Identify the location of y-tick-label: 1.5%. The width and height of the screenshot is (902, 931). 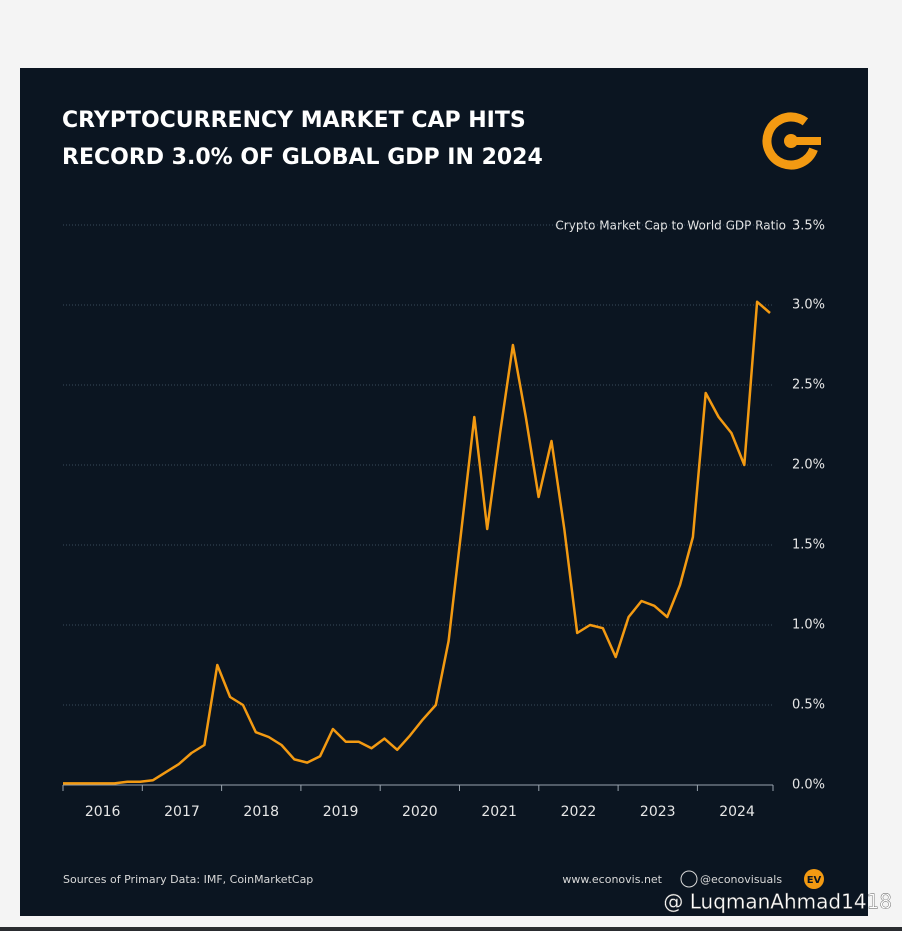
(808, 545).